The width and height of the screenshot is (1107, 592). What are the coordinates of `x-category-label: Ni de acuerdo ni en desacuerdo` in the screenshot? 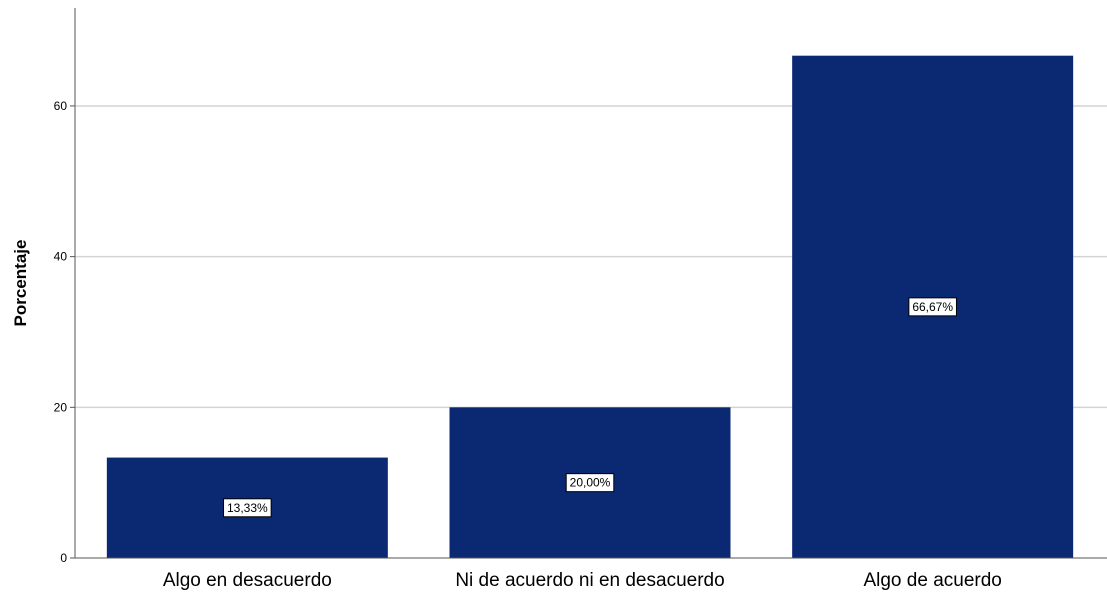 It's located at (589, 580).